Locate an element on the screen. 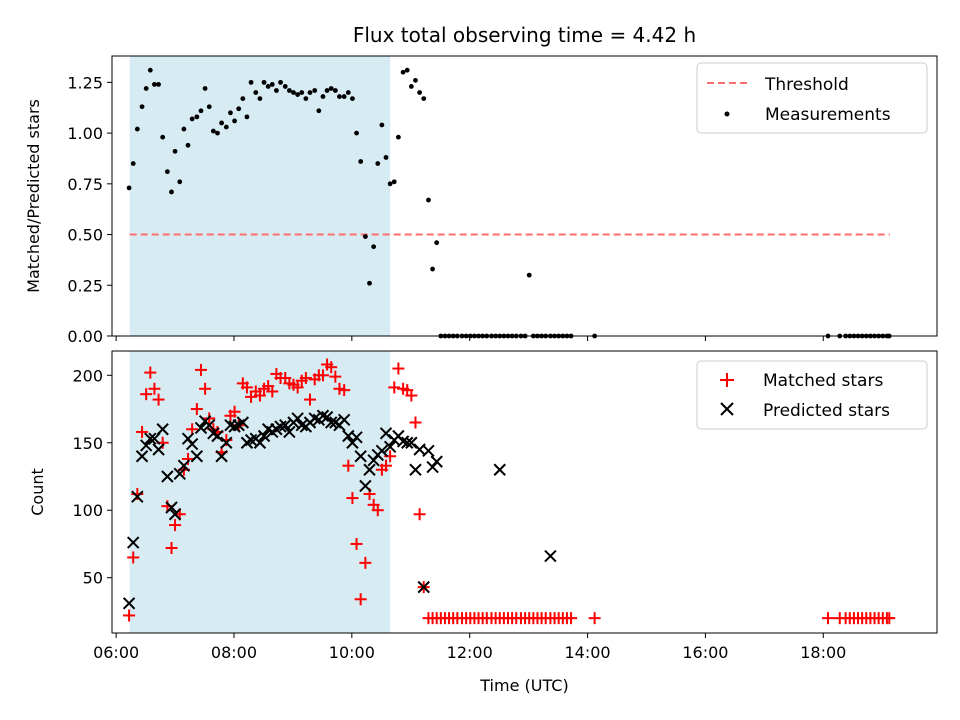 This screenshot has height=720, width=960. bottom-xtick-label: 12:00 is located at coordinates (470, 652).